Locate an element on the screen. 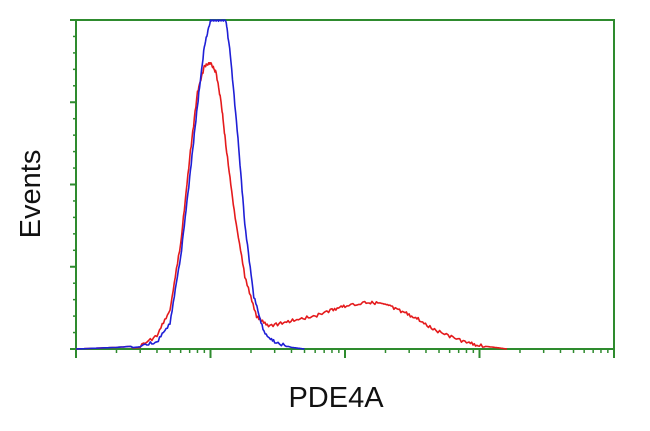  x-axis-title: PDE4A is located at coordinates (336, 398).